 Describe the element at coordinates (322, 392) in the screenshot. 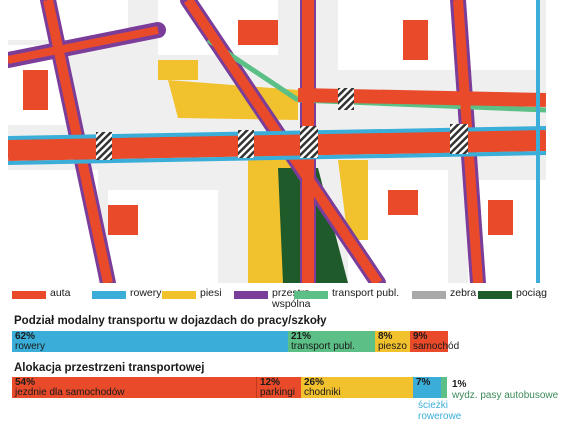

I see `segment-label: chodniki` at that location.